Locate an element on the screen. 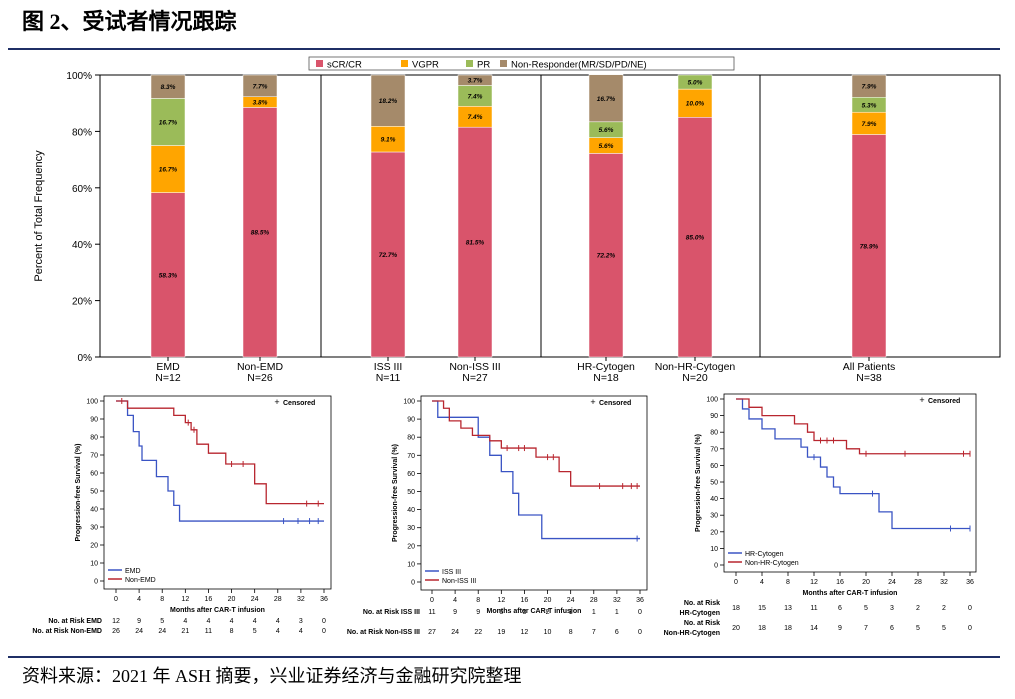 The height and width of the screenshot is (699, 1015). bar-data-label: 72.7% is located at coordinates (388, 255).